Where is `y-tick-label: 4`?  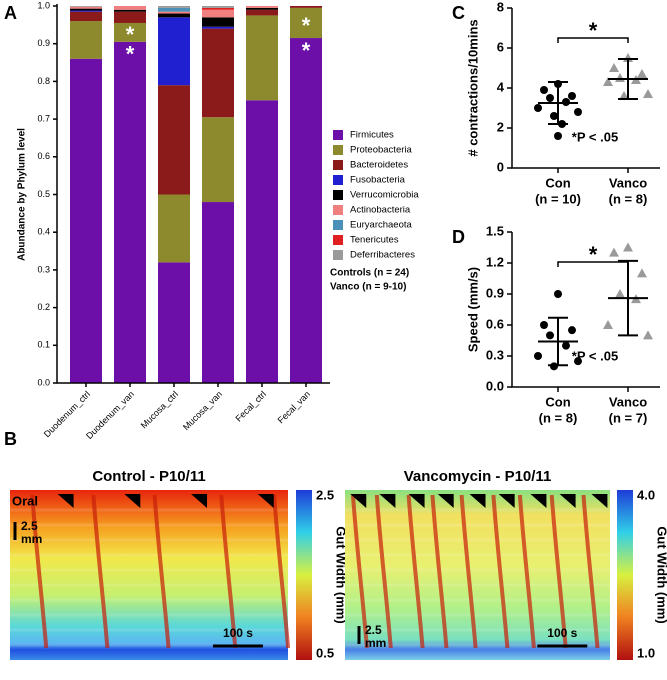
y-tick-label: 4 is located at coordinates (501, 86).